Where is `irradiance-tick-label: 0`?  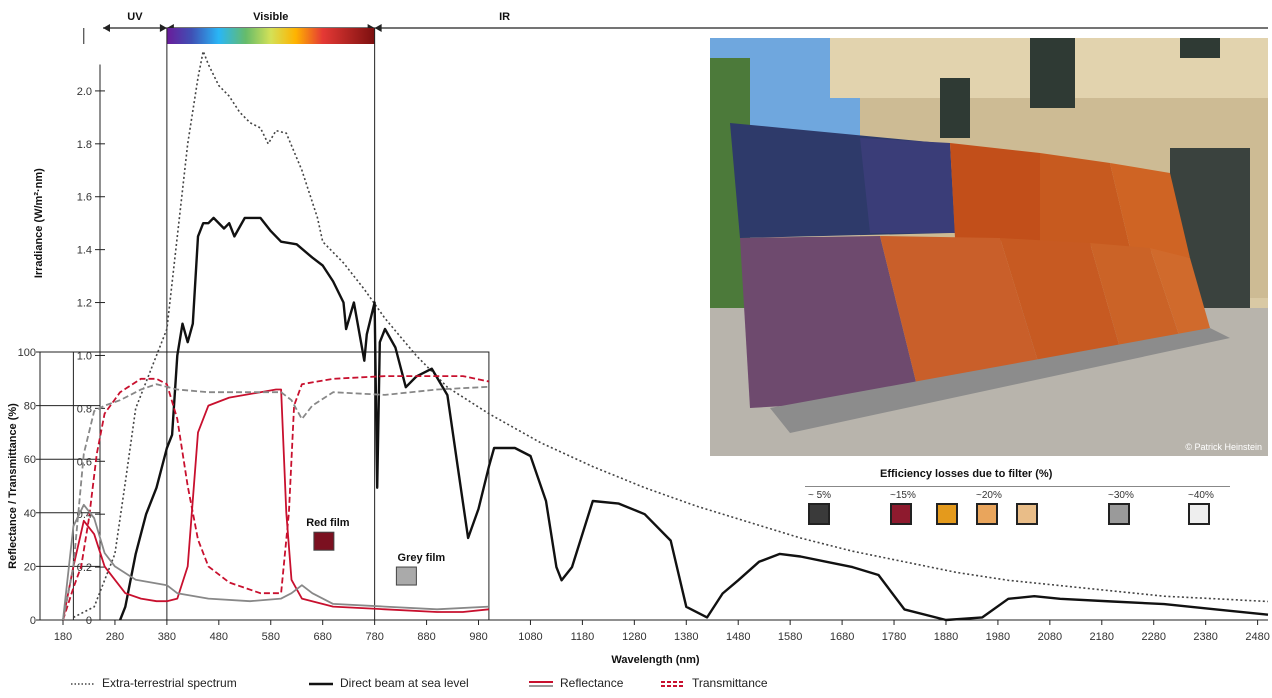
irradiance-tick-label: 0 is located at coordinates (89, 621).